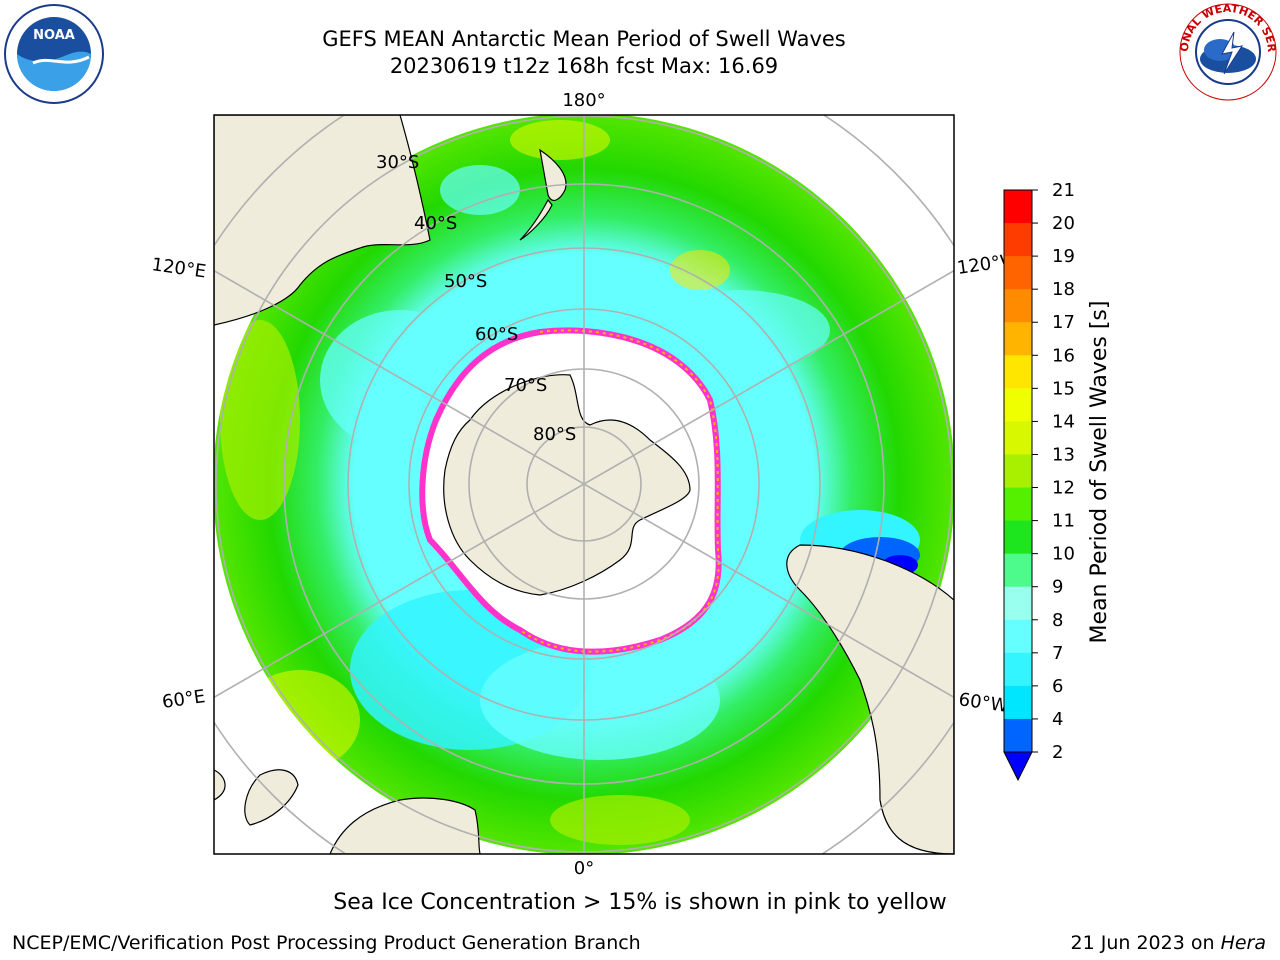 The height and width of the screenshot is (960, 1280). What do you see at coordinates (496, 334) in the screenshot?
I see `lat-label-60s: 60°S` at bounding box center [496, 334].